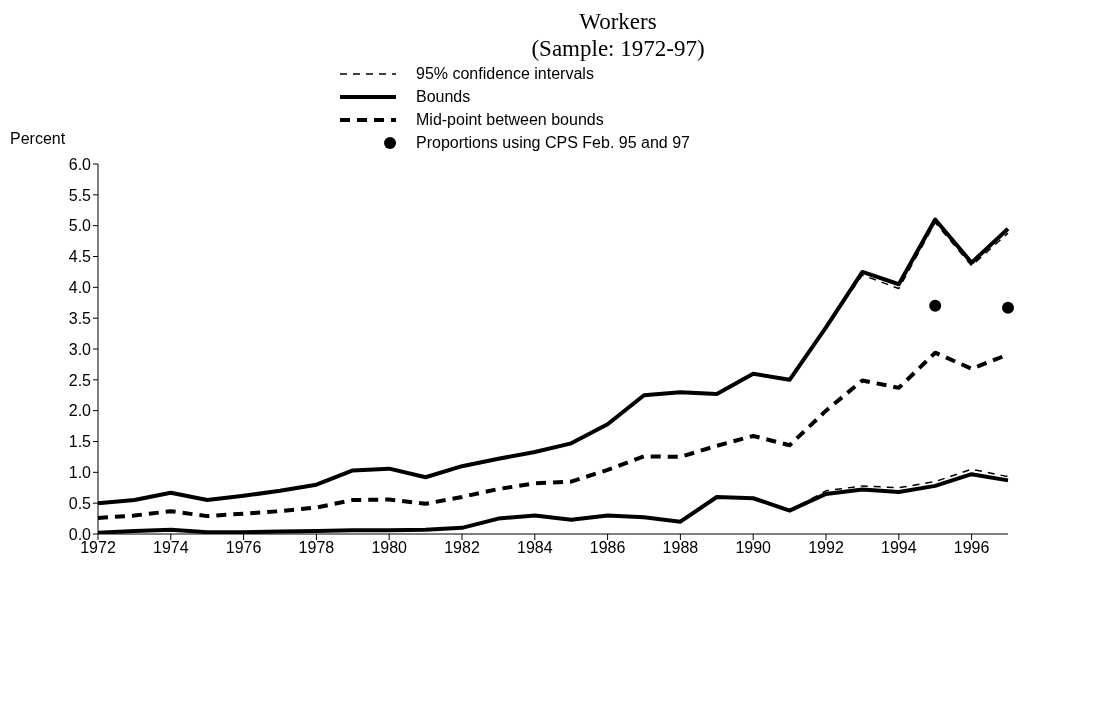  Describe the element at coordinates (553, 142) in the screenshot. I see `legend-label: Proportions using CPS Feb. 95 and 97` at that location.